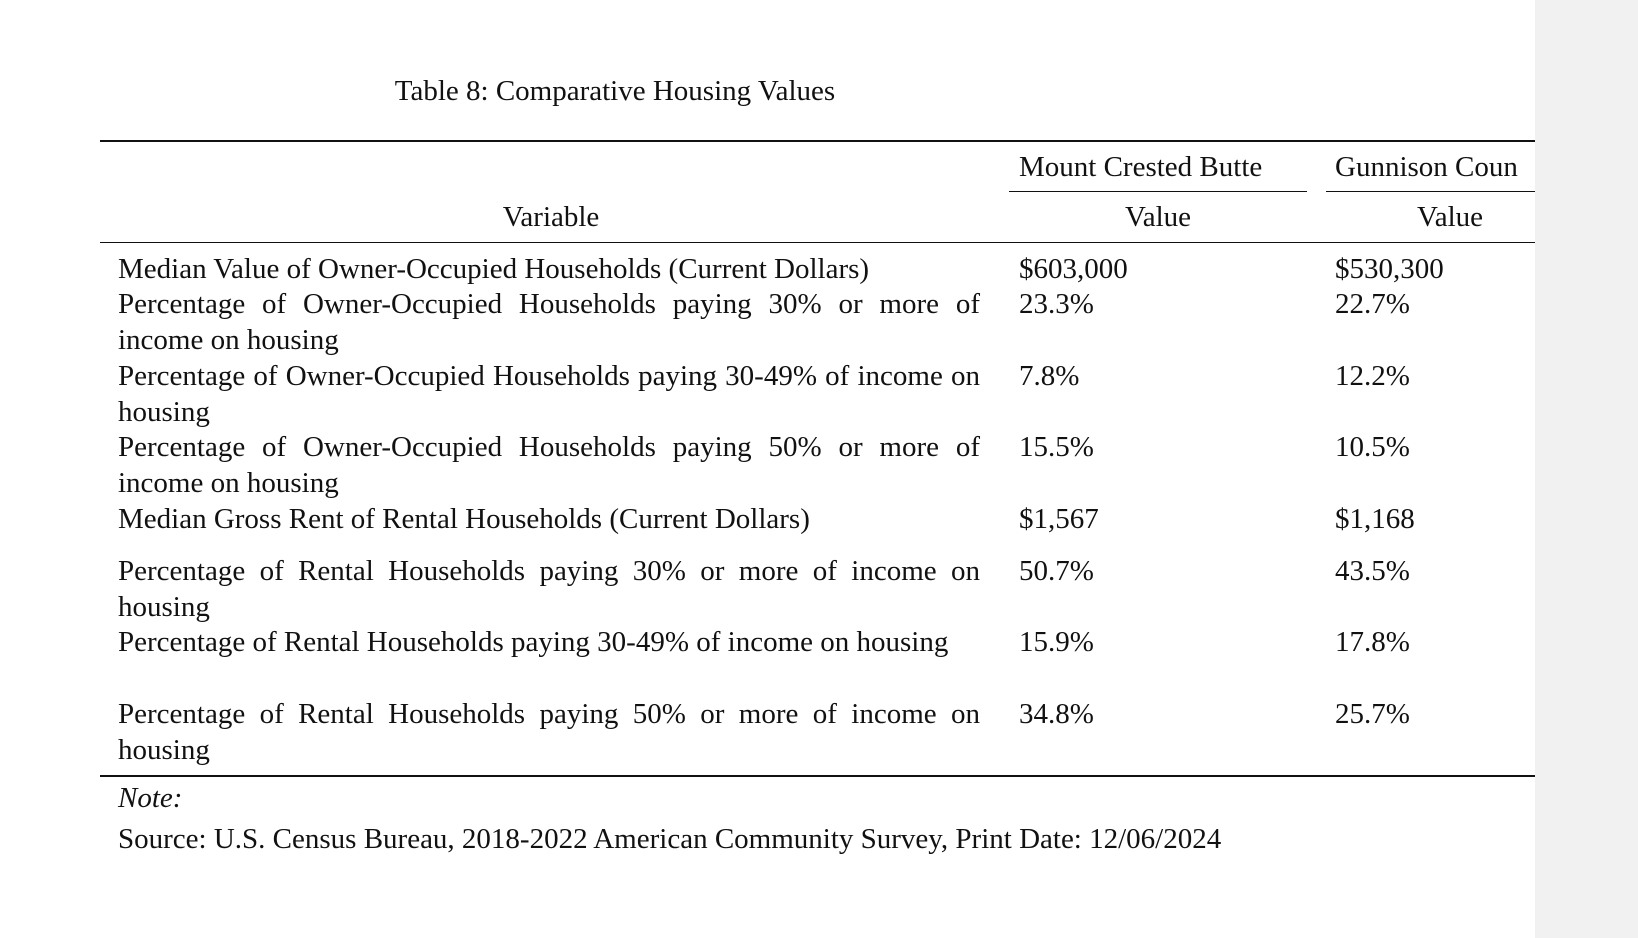  I want to click on cell-value: $1,567, so click(1059, 519).